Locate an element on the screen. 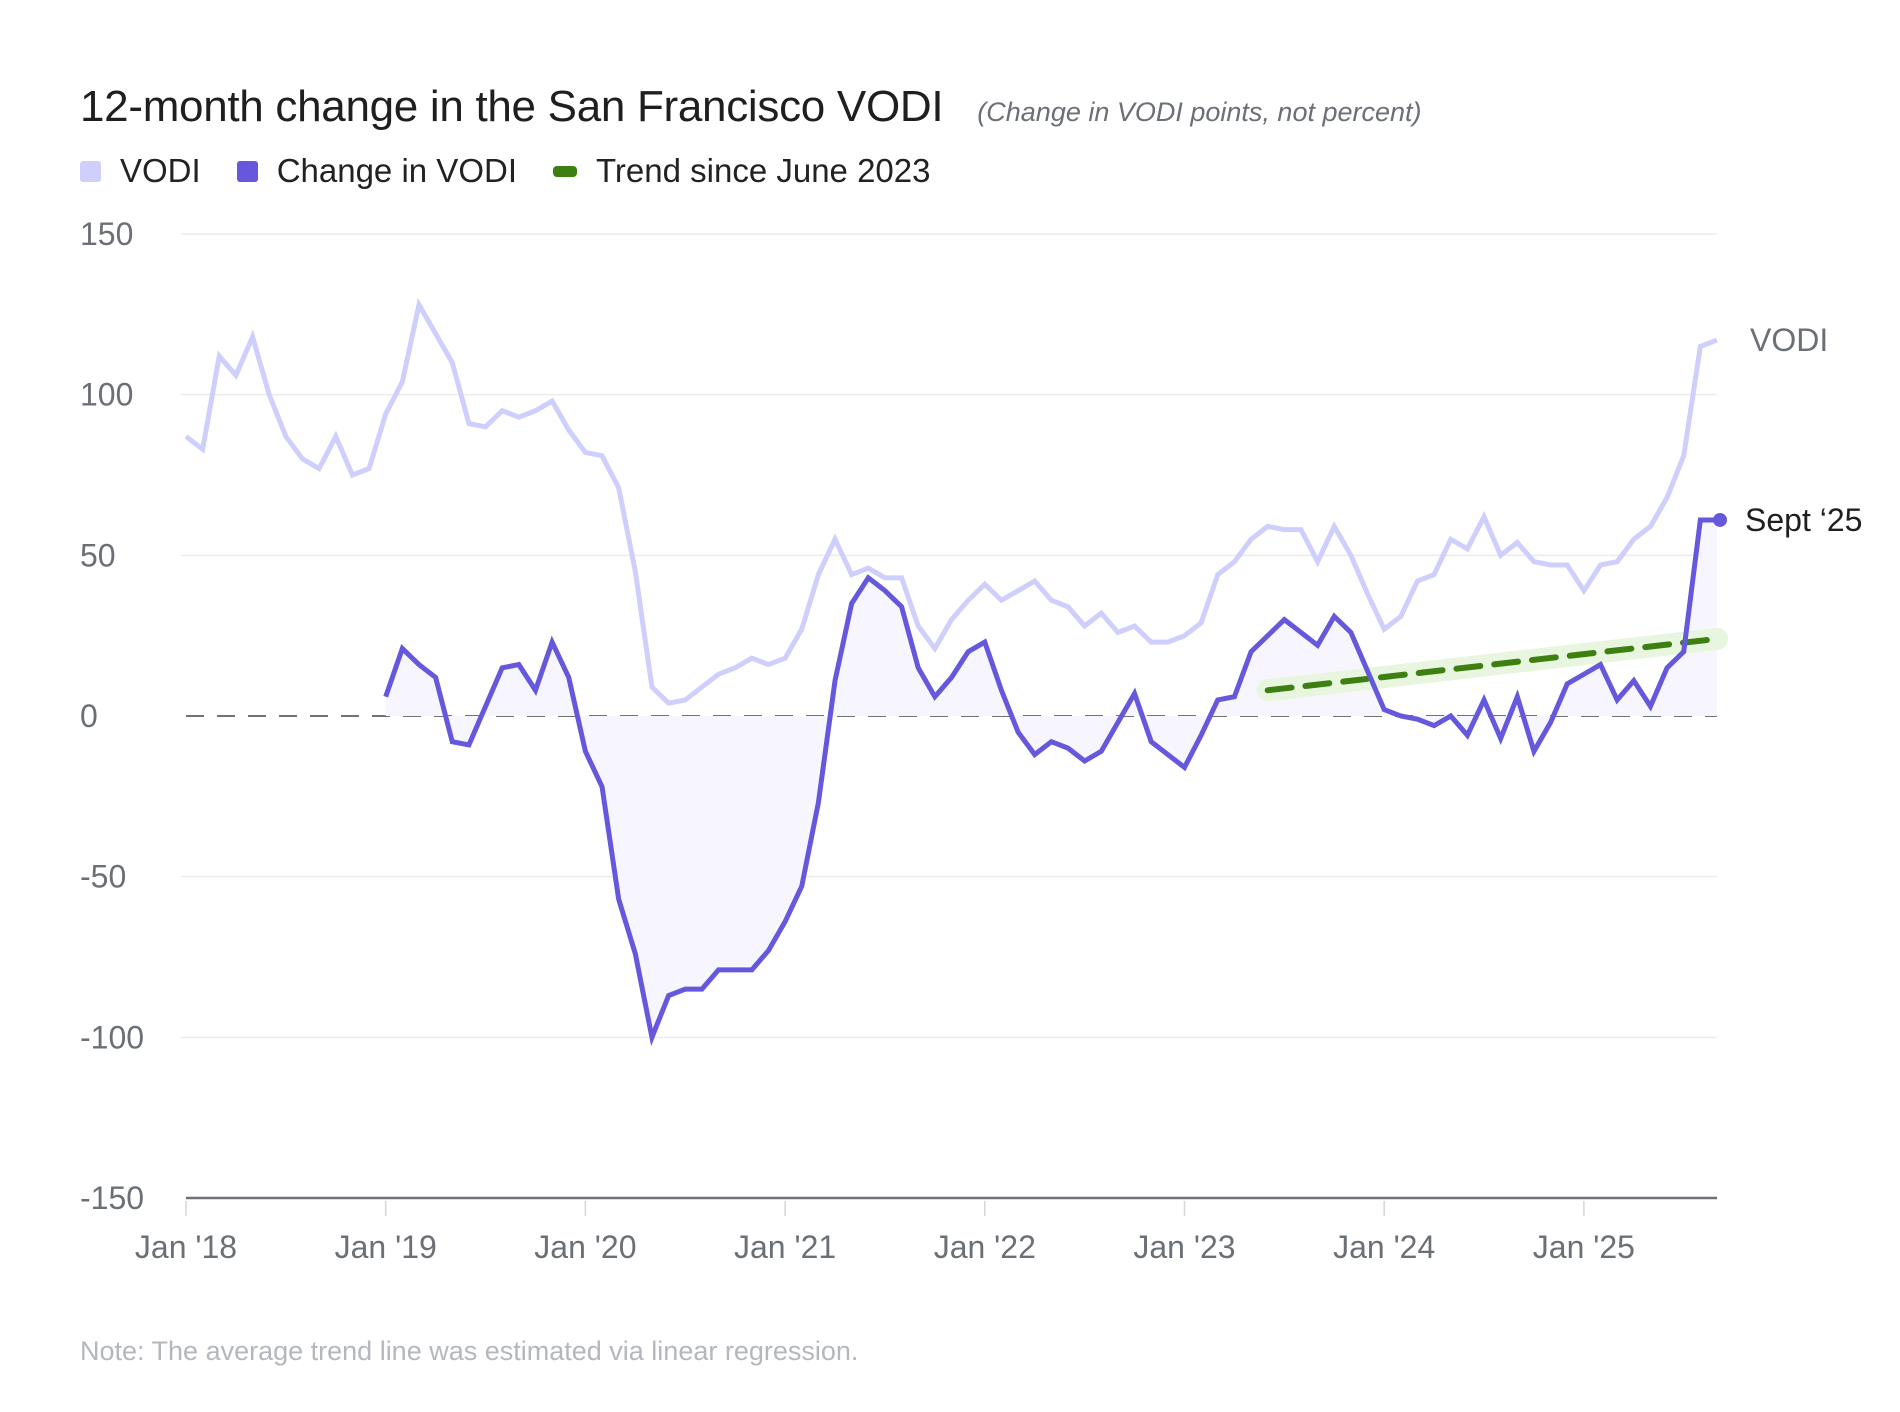 Image resolution: width=1900 pixels, height=1412 pixels. chart-subtitle: (Change in VODI points, not percent) is located at coordinates (1199, 112).